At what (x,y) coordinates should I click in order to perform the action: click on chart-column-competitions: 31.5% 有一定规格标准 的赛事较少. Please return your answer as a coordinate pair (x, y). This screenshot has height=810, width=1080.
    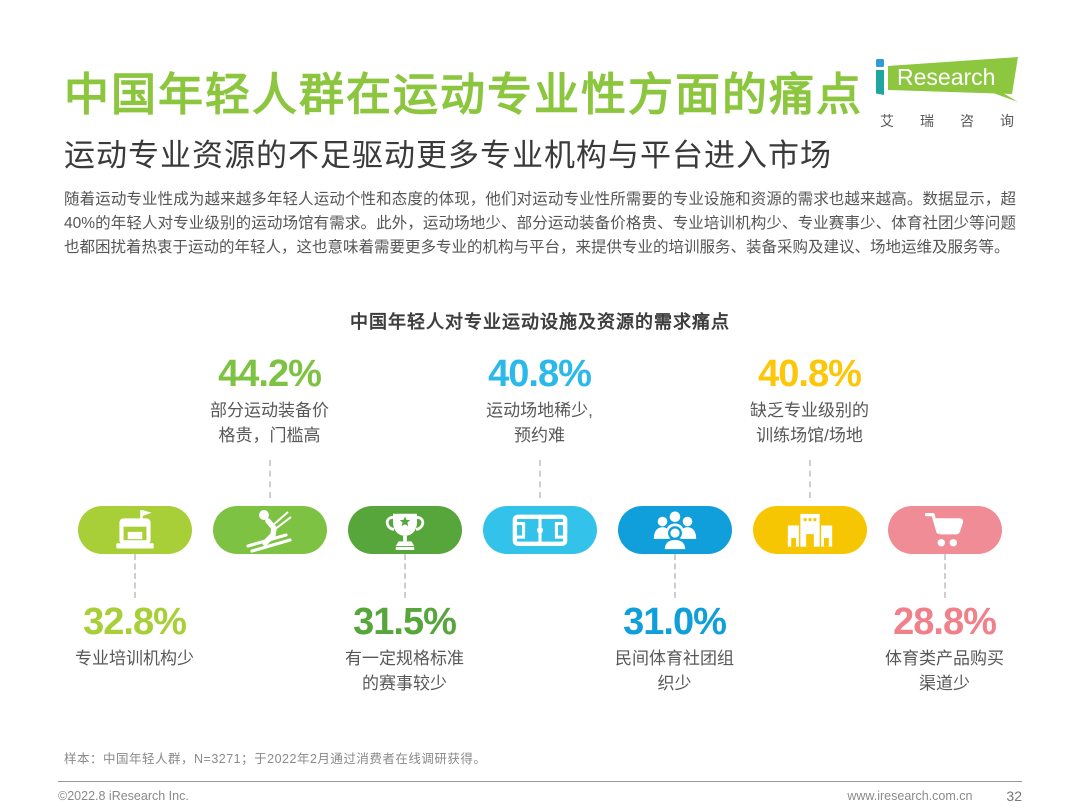
    Looking at the image, I should click on (404, 530).